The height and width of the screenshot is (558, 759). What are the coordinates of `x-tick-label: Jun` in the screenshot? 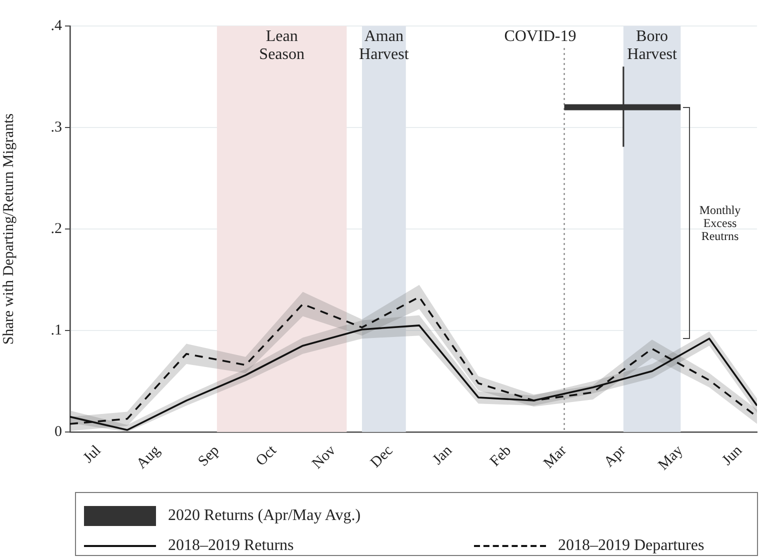 It's located at (732, 455).